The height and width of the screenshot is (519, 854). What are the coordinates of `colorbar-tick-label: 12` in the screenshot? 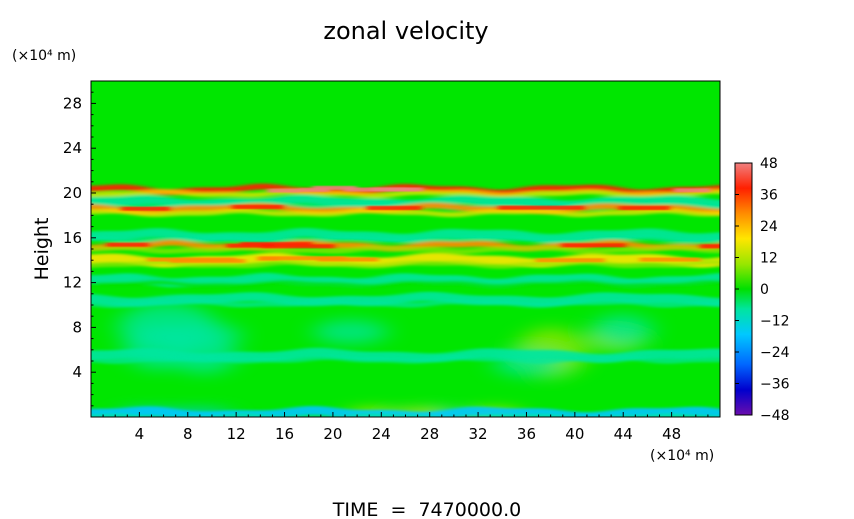 It's located at (769, 259).